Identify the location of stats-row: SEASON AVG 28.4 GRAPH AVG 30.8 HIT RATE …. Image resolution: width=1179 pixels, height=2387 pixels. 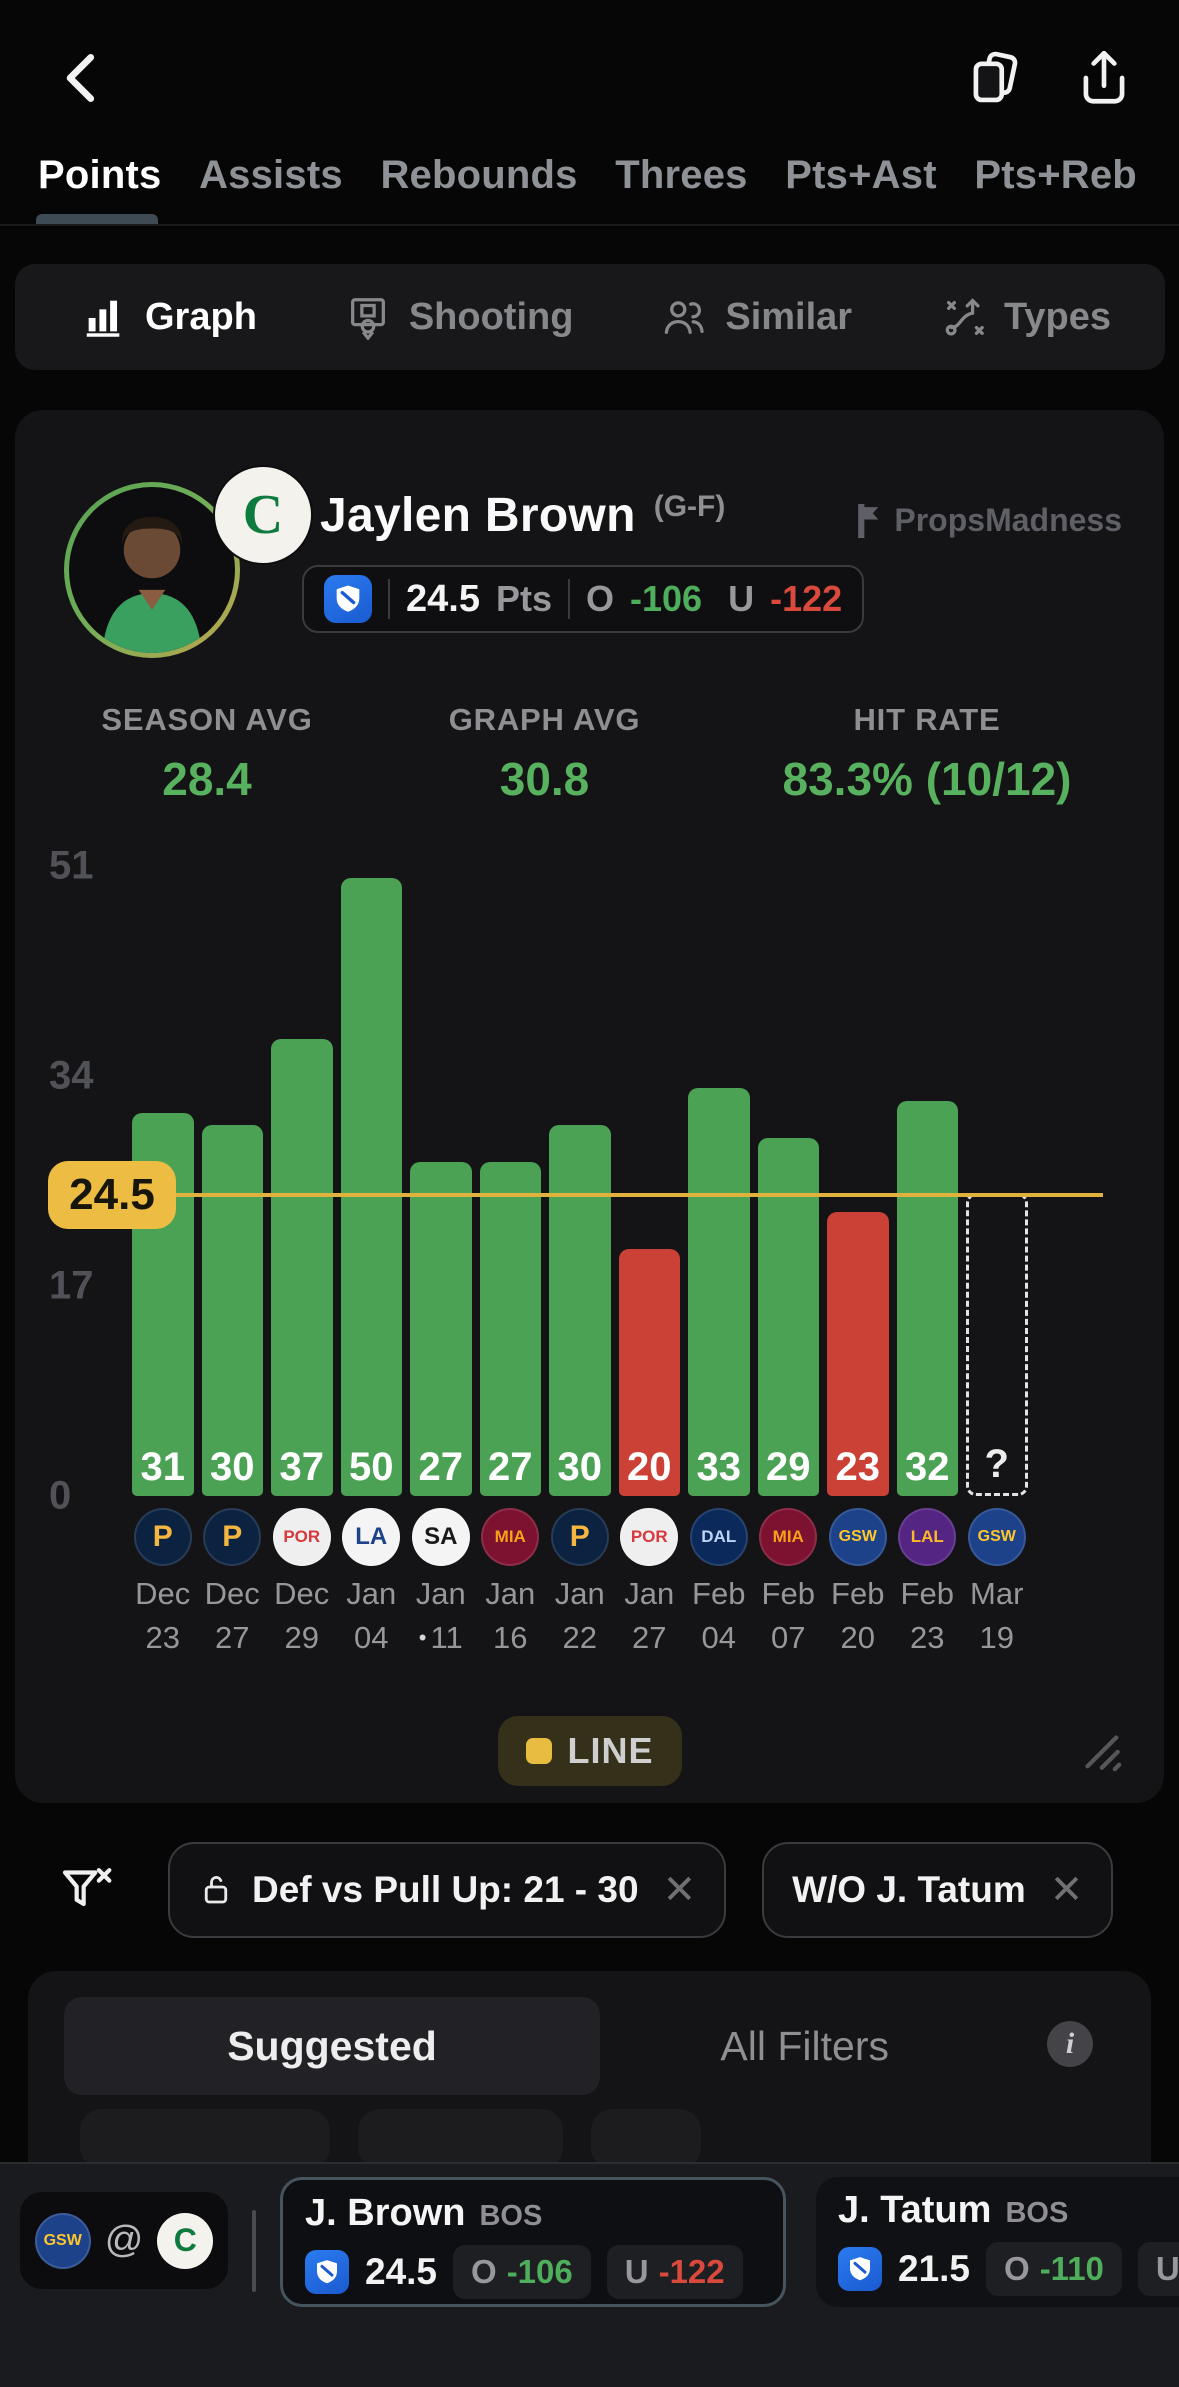
(589, 754).